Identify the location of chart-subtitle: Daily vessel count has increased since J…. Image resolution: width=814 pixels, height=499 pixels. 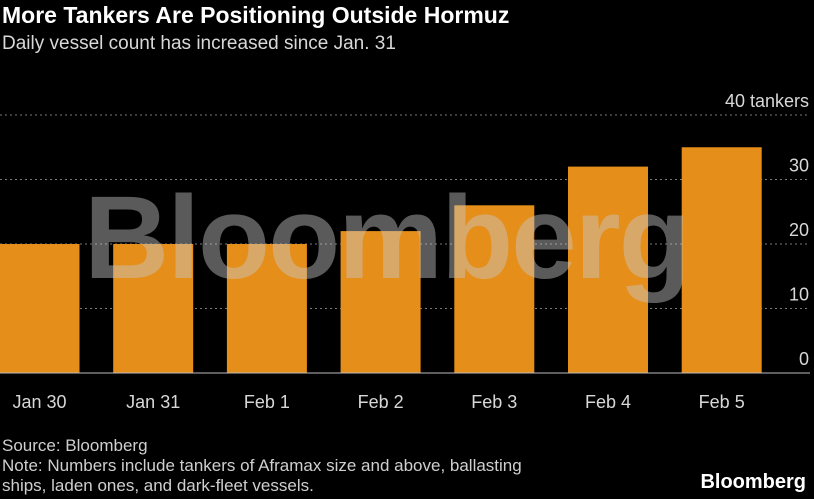
(199, 43).